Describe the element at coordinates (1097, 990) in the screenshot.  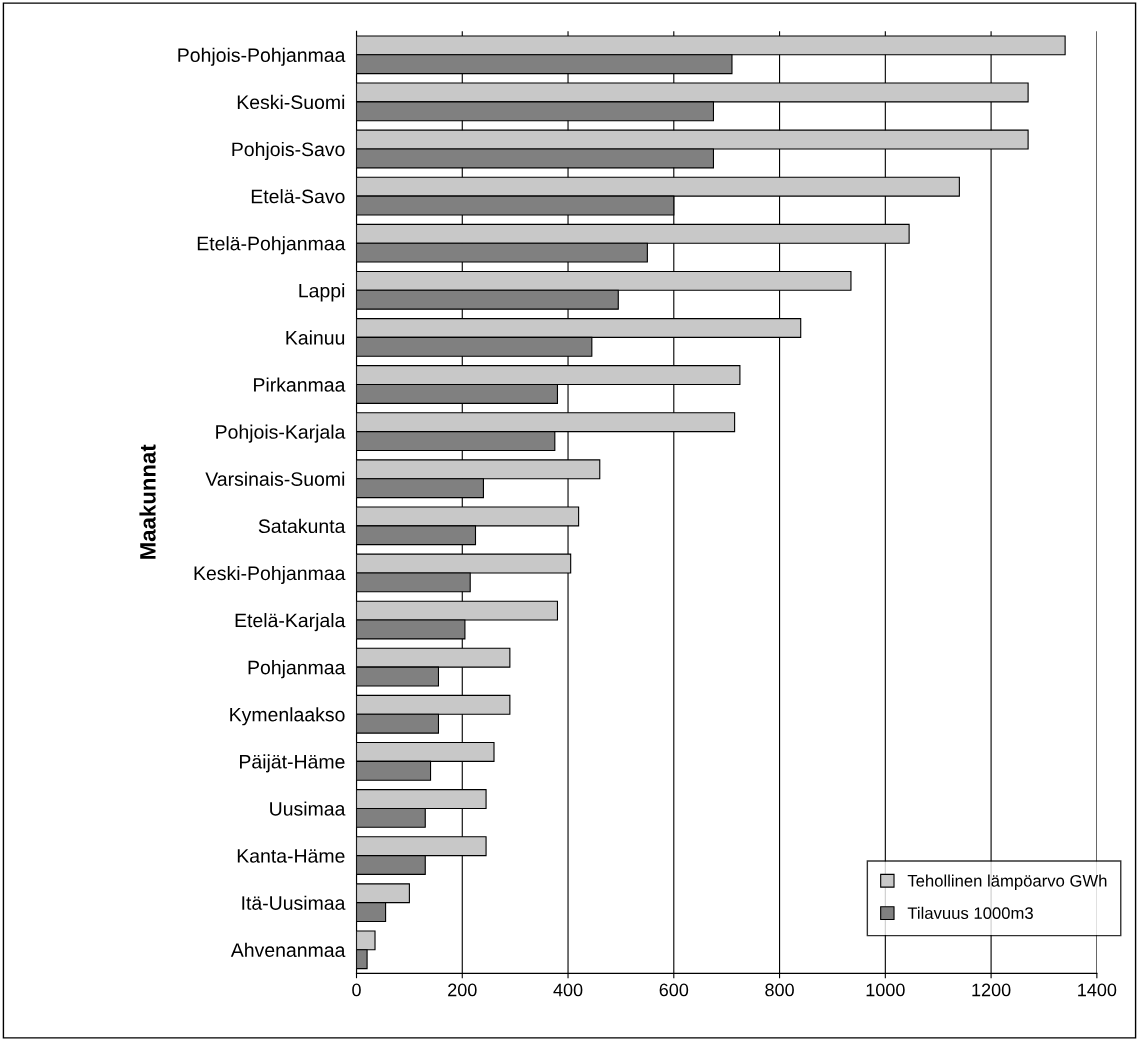
I see `x-tick-label: 1400` at that location.